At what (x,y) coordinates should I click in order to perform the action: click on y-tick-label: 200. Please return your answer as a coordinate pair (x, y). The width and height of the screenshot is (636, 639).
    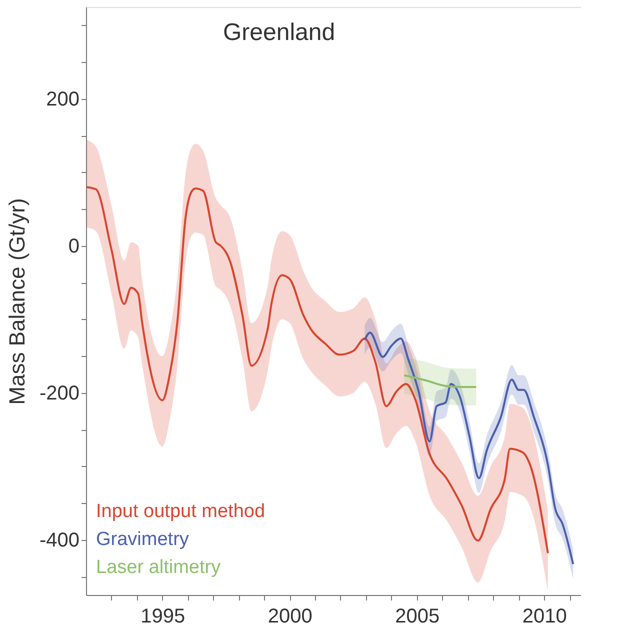
    Looking at the image, I should click on (63, 99).